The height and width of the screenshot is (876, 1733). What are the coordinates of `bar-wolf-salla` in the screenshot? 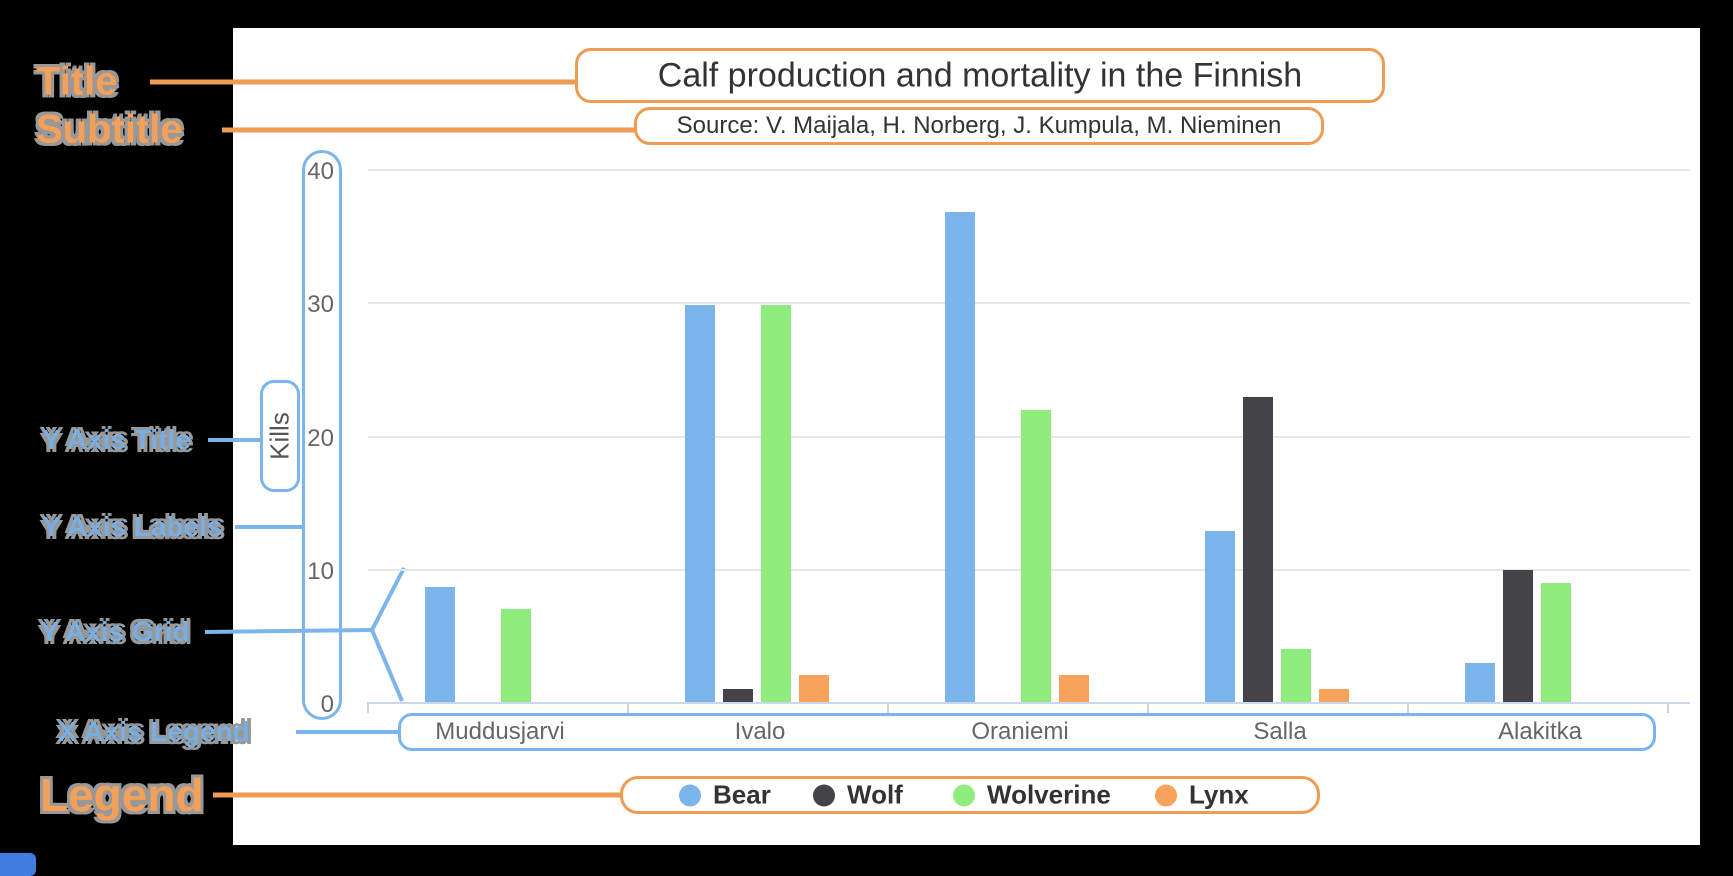 It's located at (1258, 549).